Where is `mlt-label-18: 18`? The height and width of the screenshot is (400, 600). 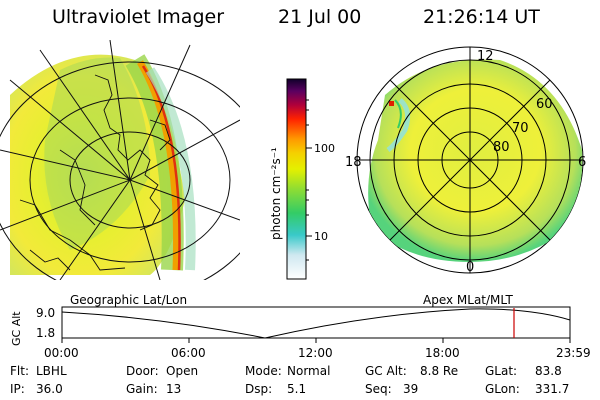 mlt-label-18: 18 is located at coordinates (353, 162).